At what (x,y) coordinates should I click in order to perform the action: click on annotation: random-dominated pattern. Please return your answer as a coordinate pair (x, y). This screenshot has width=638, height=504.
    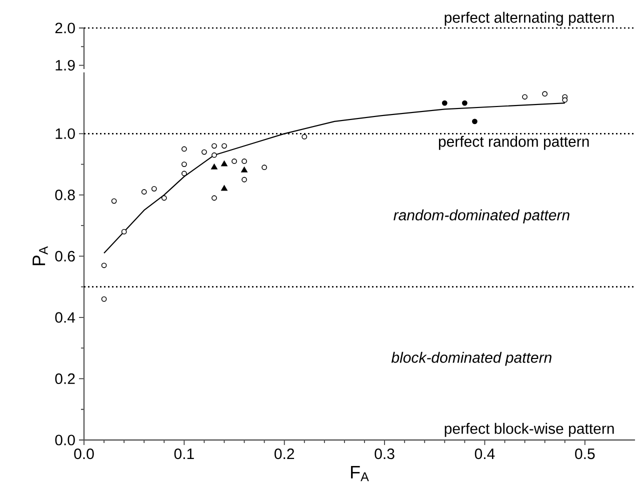
    Looking at the image, I should click on (482, 216).